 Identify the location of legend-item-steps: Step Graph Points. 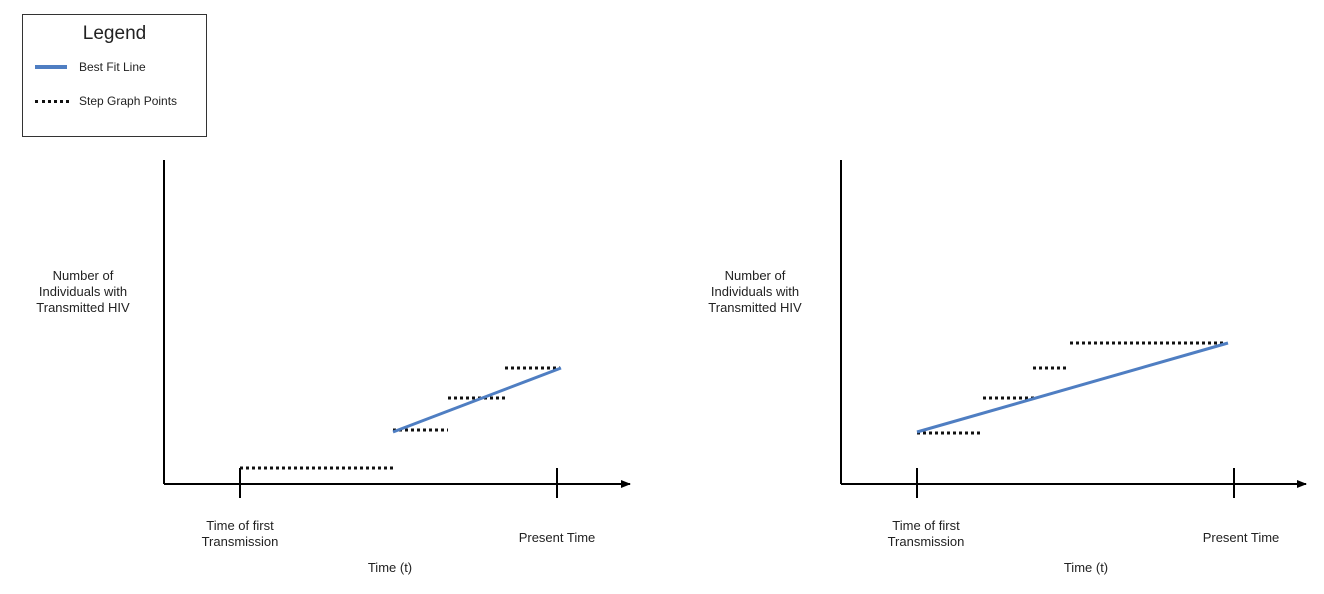
(106, 101).